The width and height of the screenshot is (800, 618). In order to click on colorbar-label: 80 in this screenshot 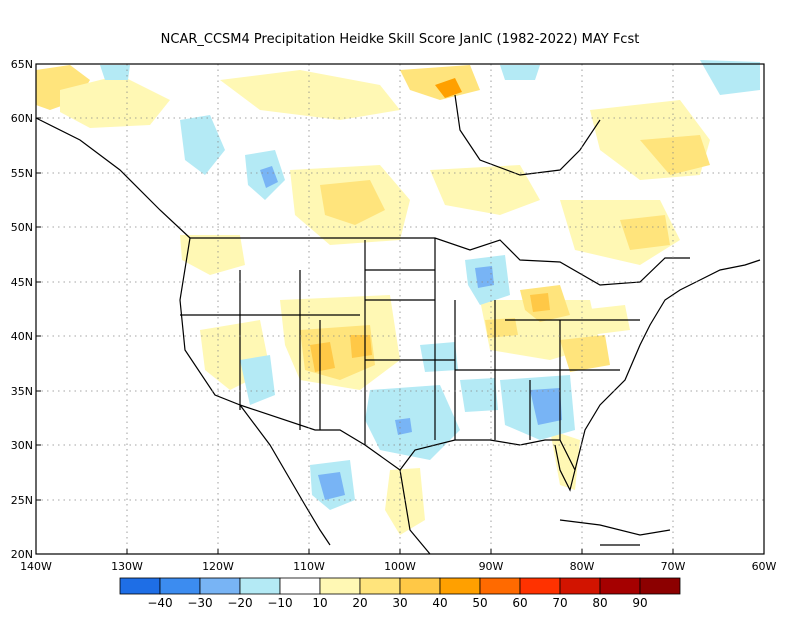, I will do `click(599, 603)`.